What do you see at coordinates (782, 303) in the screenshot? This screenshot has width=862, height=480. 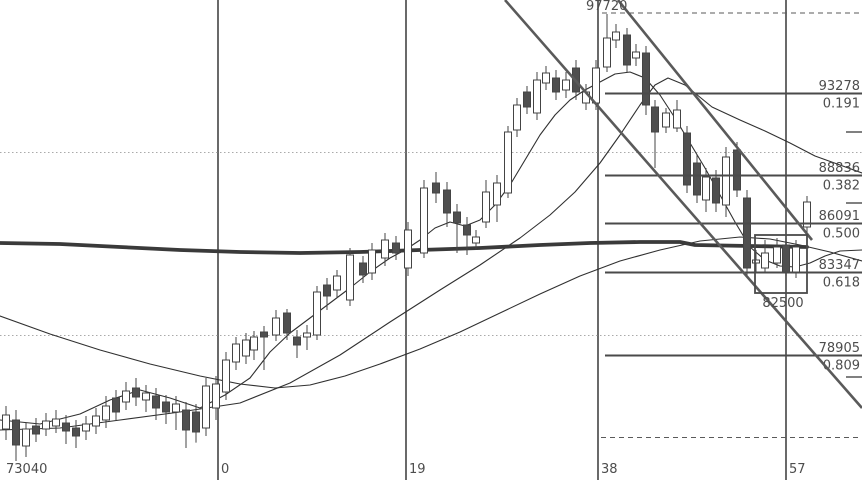 I see `box-price-label: 82500` at bounding box center [782, 303].